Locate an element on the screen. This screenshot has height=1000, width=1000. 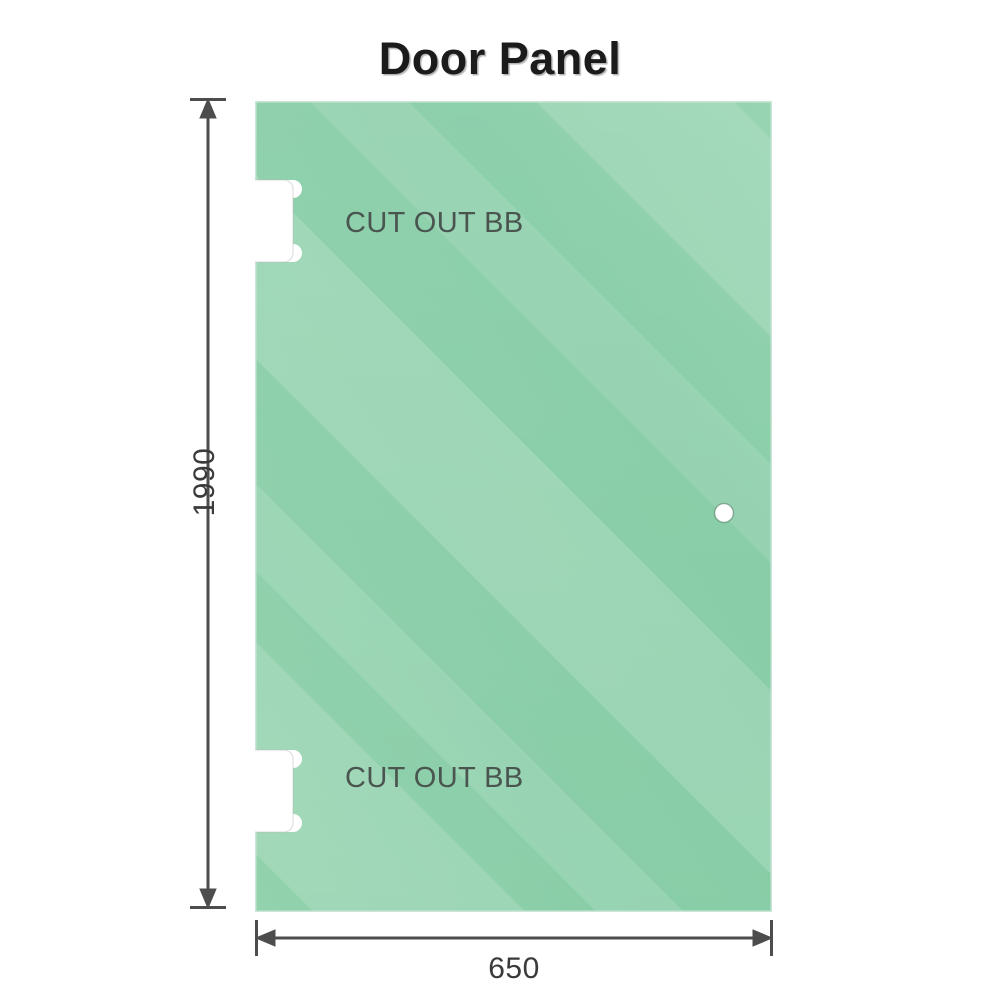
dimension-width-label: 650 is located at coordinates (514, 968).